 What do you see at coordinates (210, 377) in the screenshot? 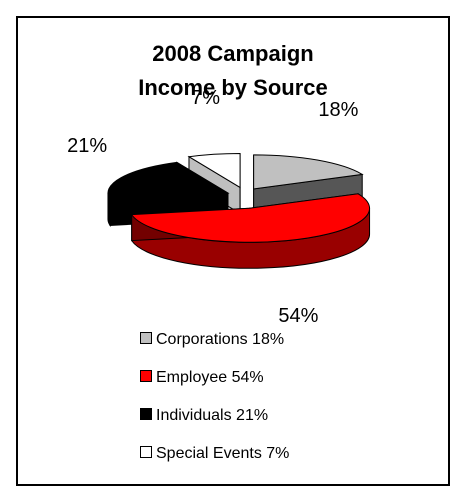
I see `legend-label-employee: Employee 54%` at bounding box center [210, 377].